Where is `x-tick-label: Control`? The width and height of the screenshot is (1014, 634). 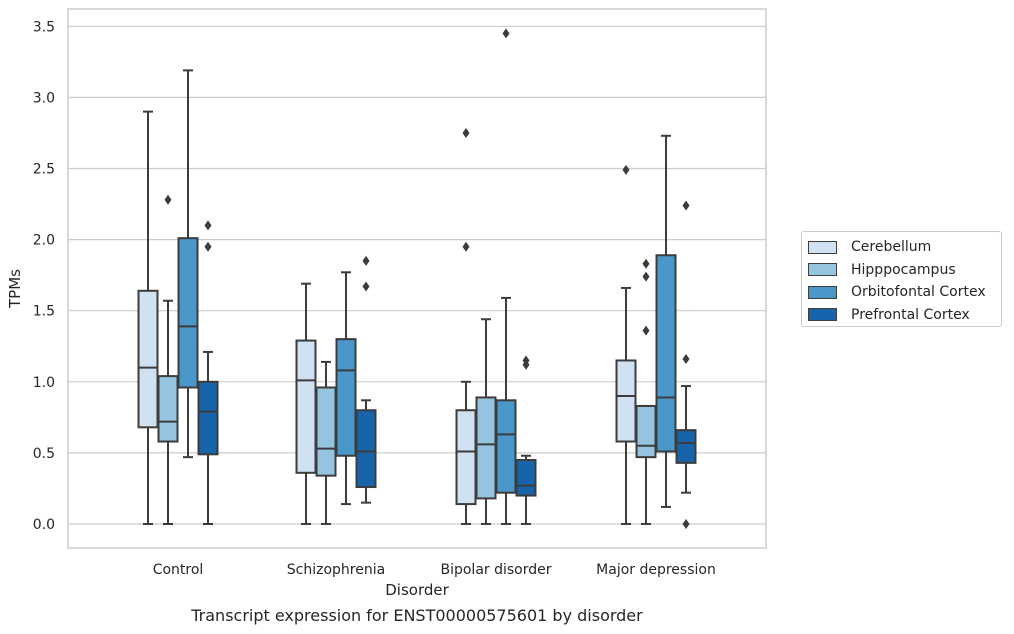 x-tick-label: Control is located at coordinates (178, 570).